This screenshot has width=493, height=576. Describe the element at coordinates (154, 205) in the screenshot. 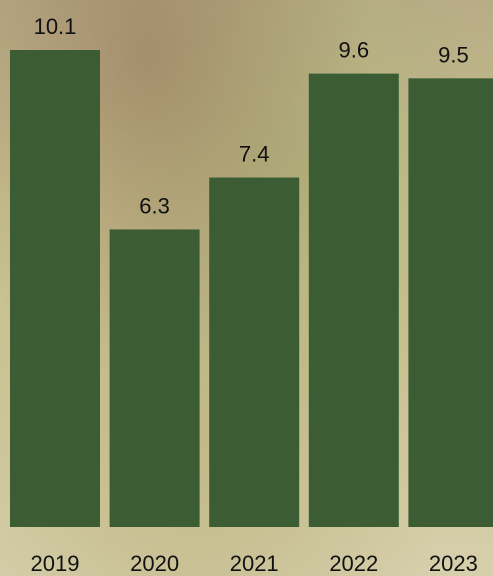

I see `value-label: 6.3` at that location.